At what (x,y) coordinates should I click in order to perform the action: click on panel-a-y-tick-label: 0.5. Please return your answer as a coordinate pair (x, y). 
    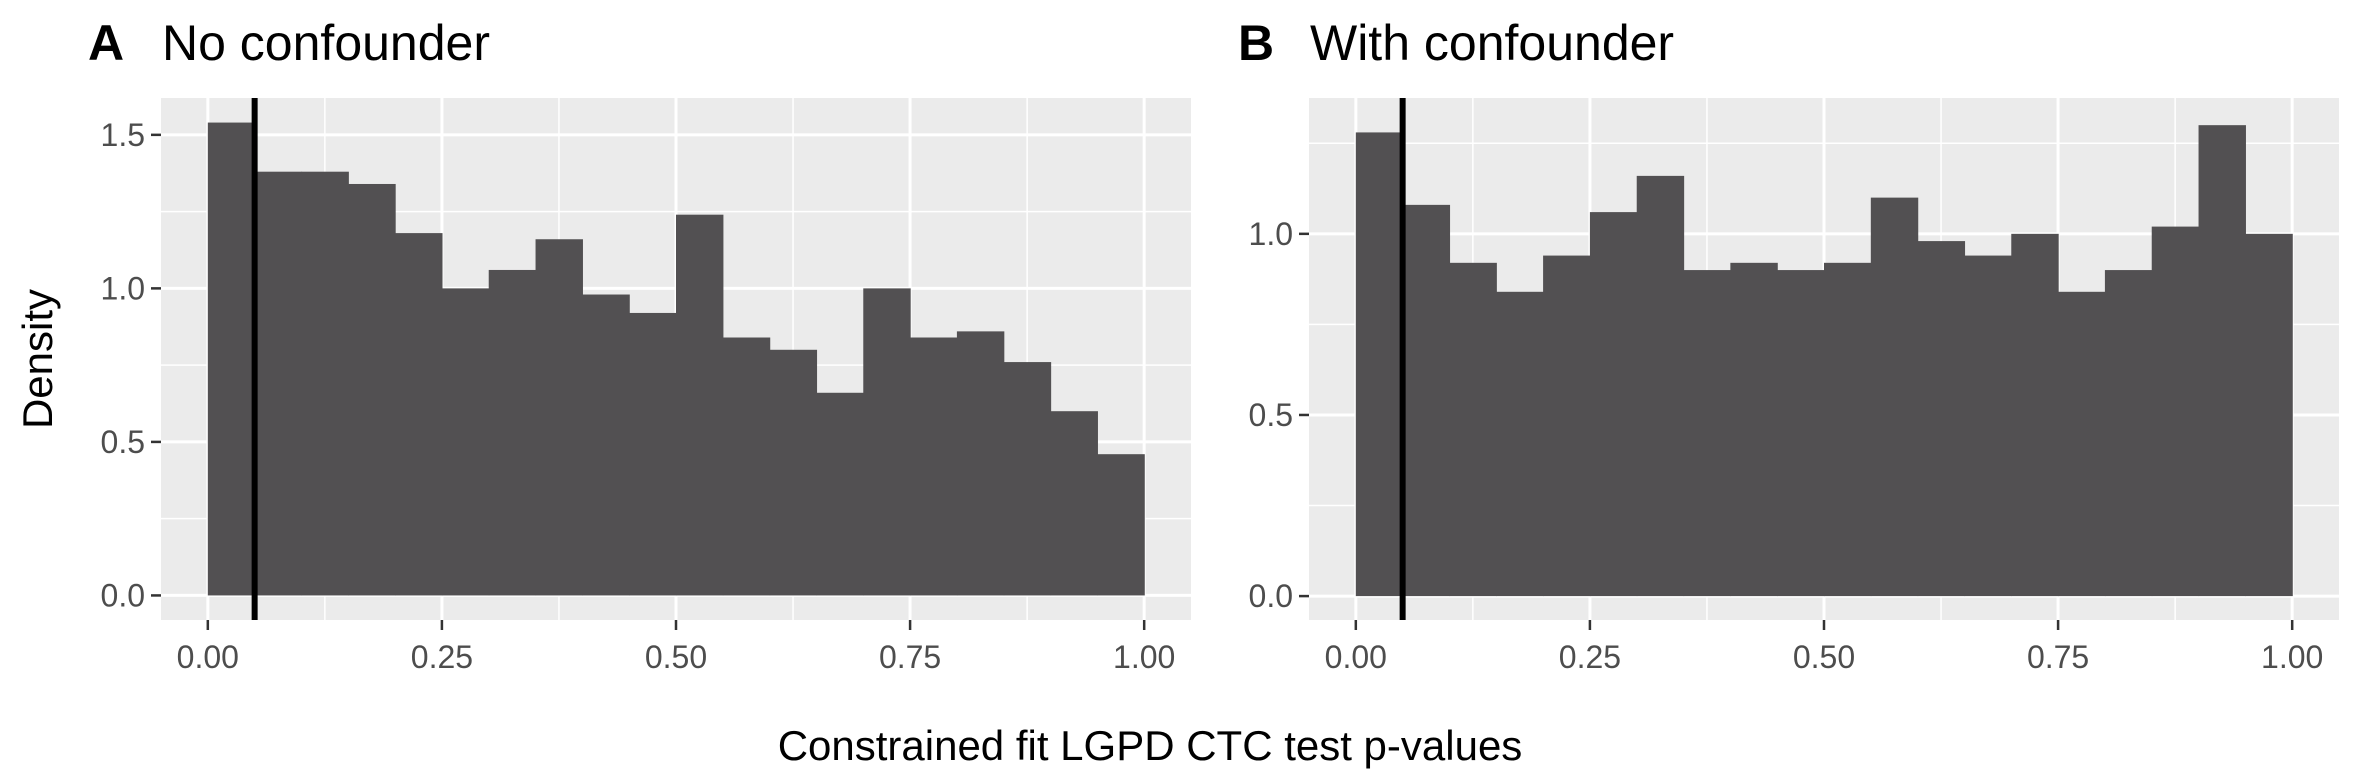
    Looking at the image, I should click on (123, 442).